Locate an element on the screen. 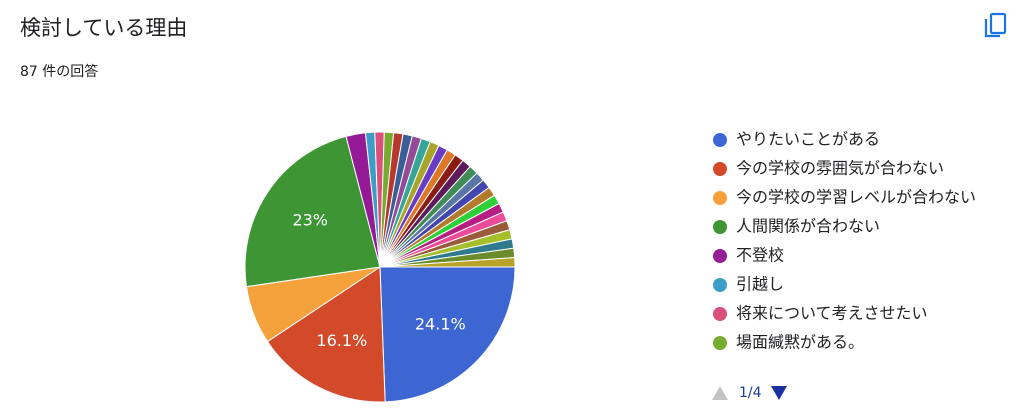  legend-label: 将来について考えさせたい is located at coordinates (832, 313).